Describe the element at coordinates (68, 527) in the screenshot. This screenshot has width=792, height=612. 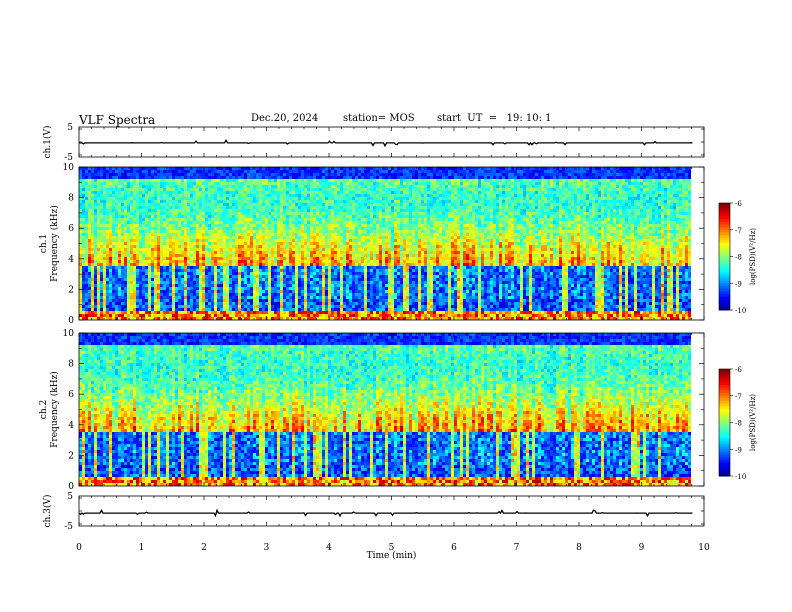
I see `ch3-ytick-bottom: -5` at that location.